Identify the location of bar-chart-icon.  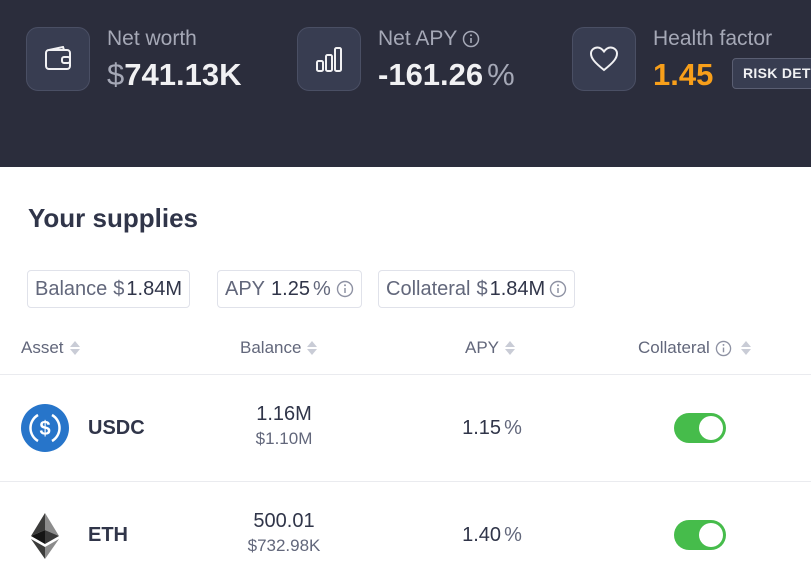
(329, 59).